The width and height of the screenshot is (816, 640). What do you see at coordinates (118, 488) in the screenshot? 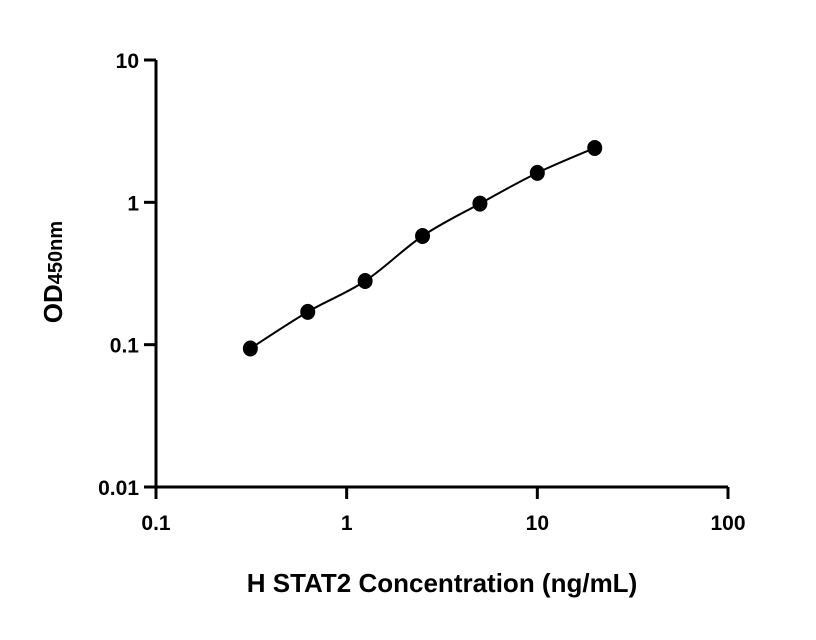
I see `y-tick-label: 0.01` at bounding box center [118, 488].